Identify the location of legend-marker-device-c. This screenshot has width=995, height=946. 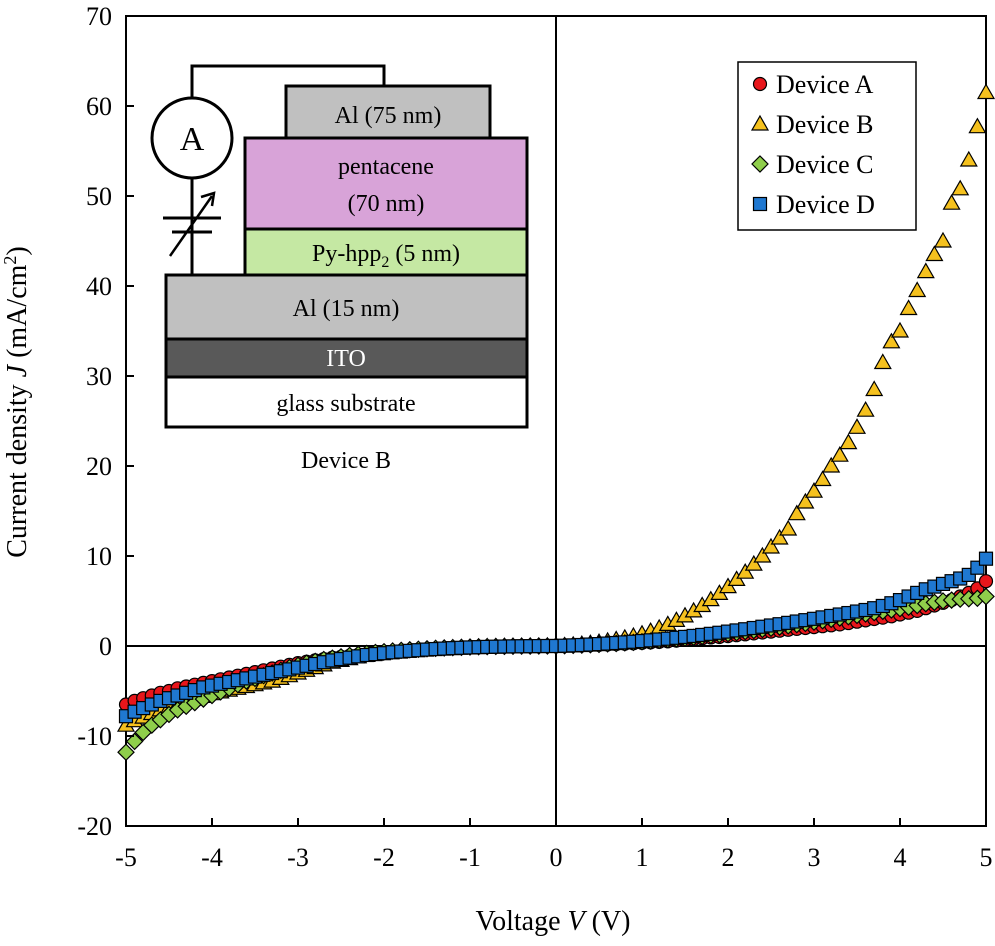
(760, 164).